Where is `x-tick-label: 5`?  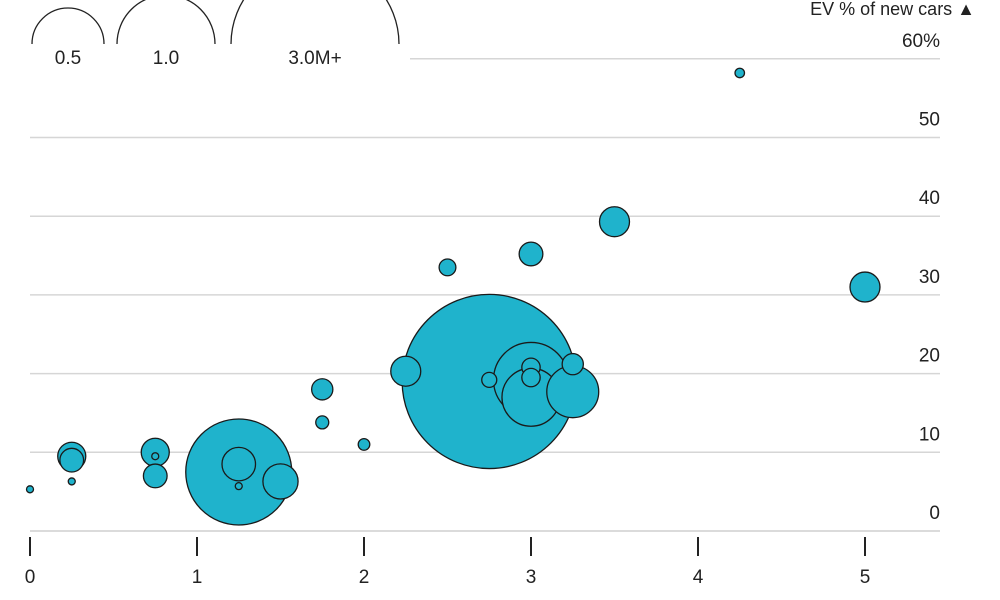
x-tick-label: 5 is located at coordinates (865, 577).